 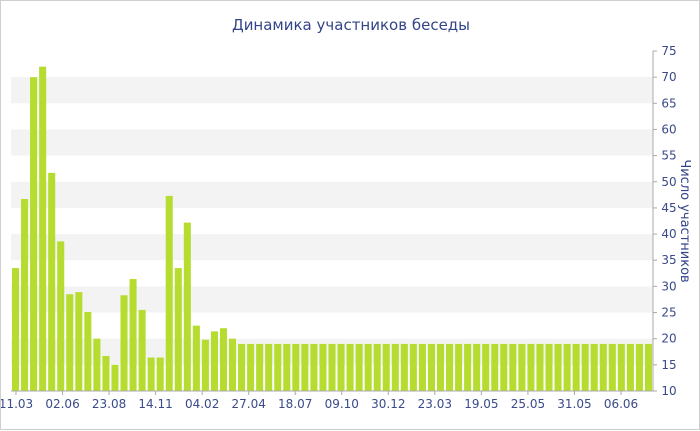 I want to click on y-tick-label: 40, so click(x=668, y=234).